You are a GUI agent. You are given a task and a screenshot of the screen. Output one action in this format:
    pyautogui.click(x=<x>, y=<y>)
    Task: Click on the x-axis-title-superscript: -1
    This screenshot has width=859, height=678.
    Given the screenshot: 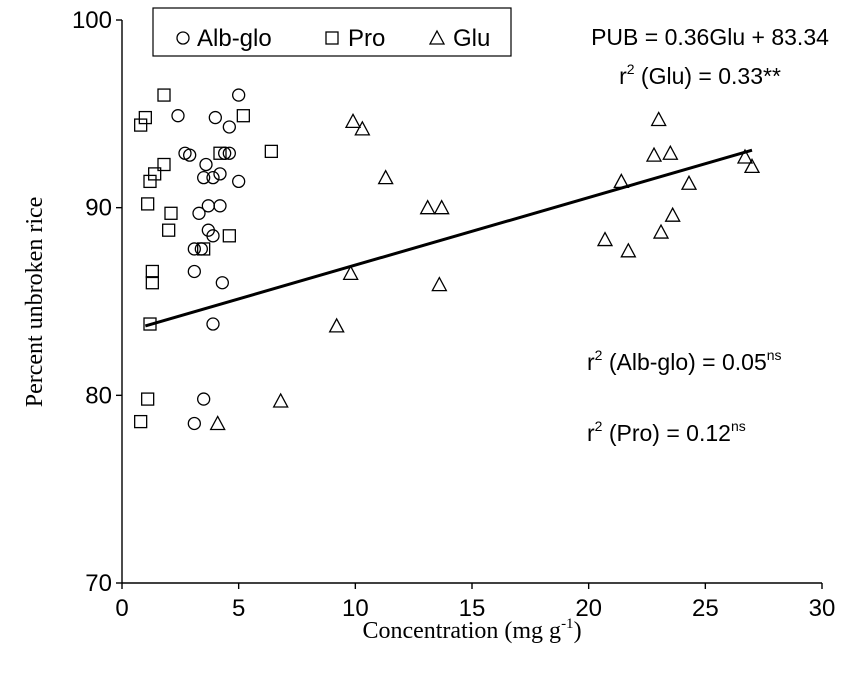 What is the action you would take?
    pyautogui.click(x=567, y=624)
    